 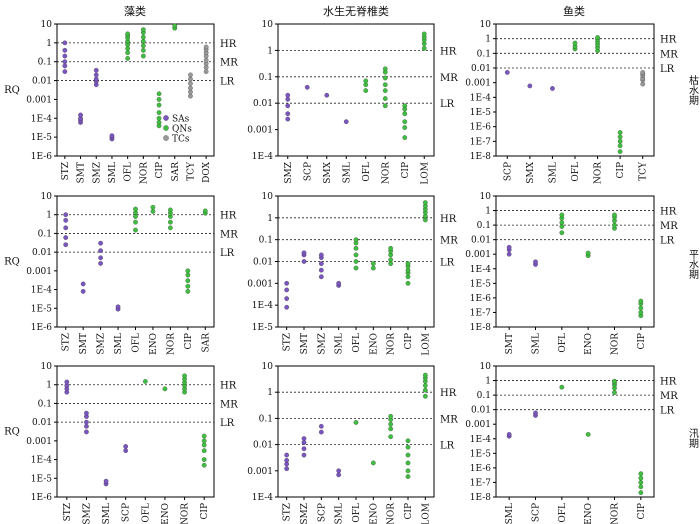 I want to click on y-tick-label: 1, so click(x=49, y=44).